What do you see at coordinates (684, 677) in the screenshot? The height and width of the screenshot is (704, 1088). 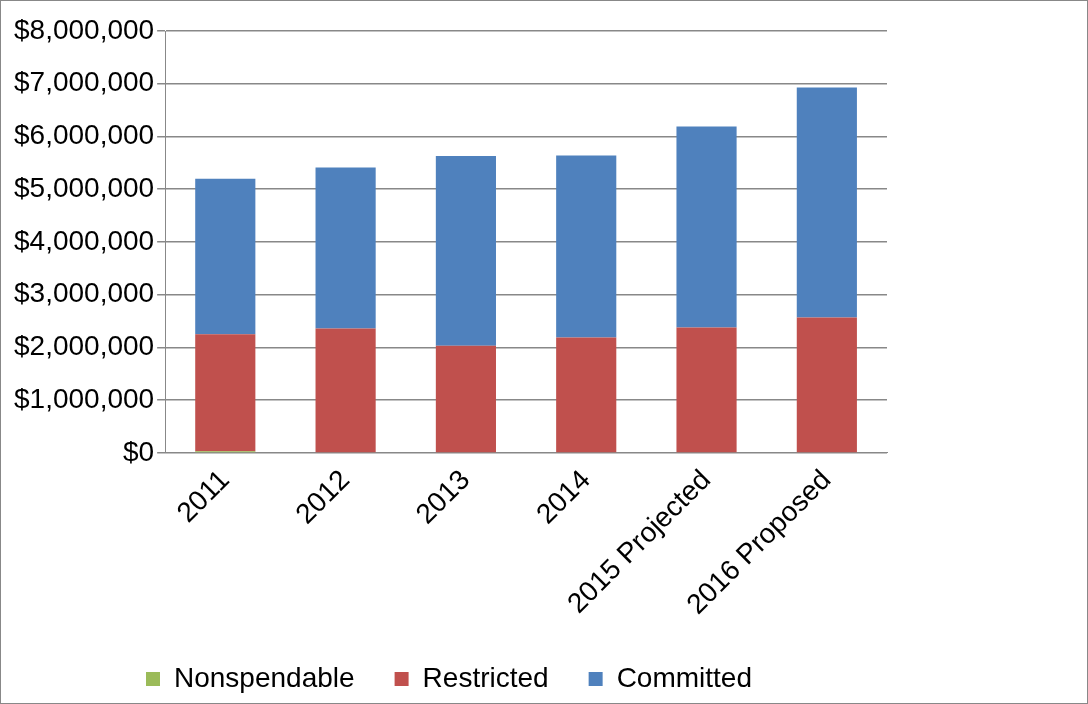 I see `legend-label: Committed` at bounding box center [684, 677].